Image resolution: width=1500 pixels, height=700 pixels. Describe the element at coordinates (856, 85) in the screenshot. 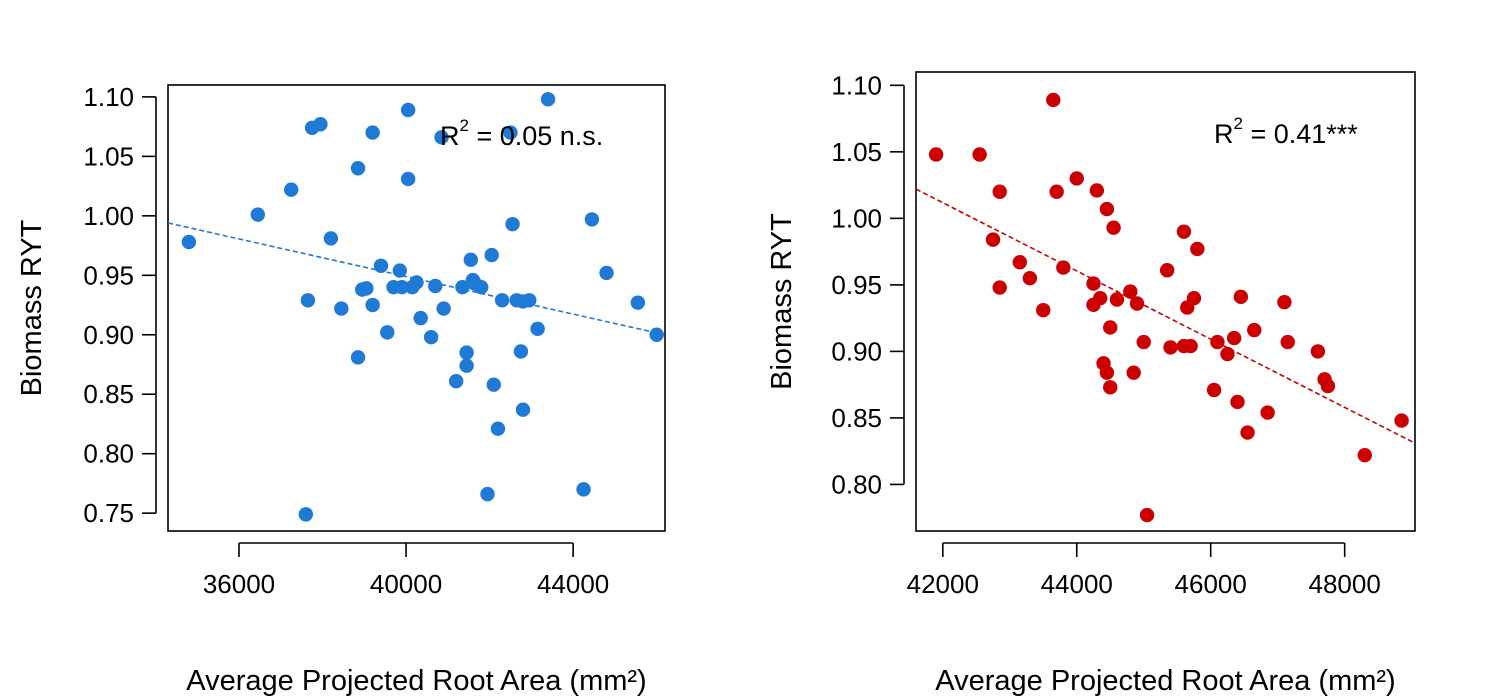

I see `y-tick-label: 1.10` at that location.